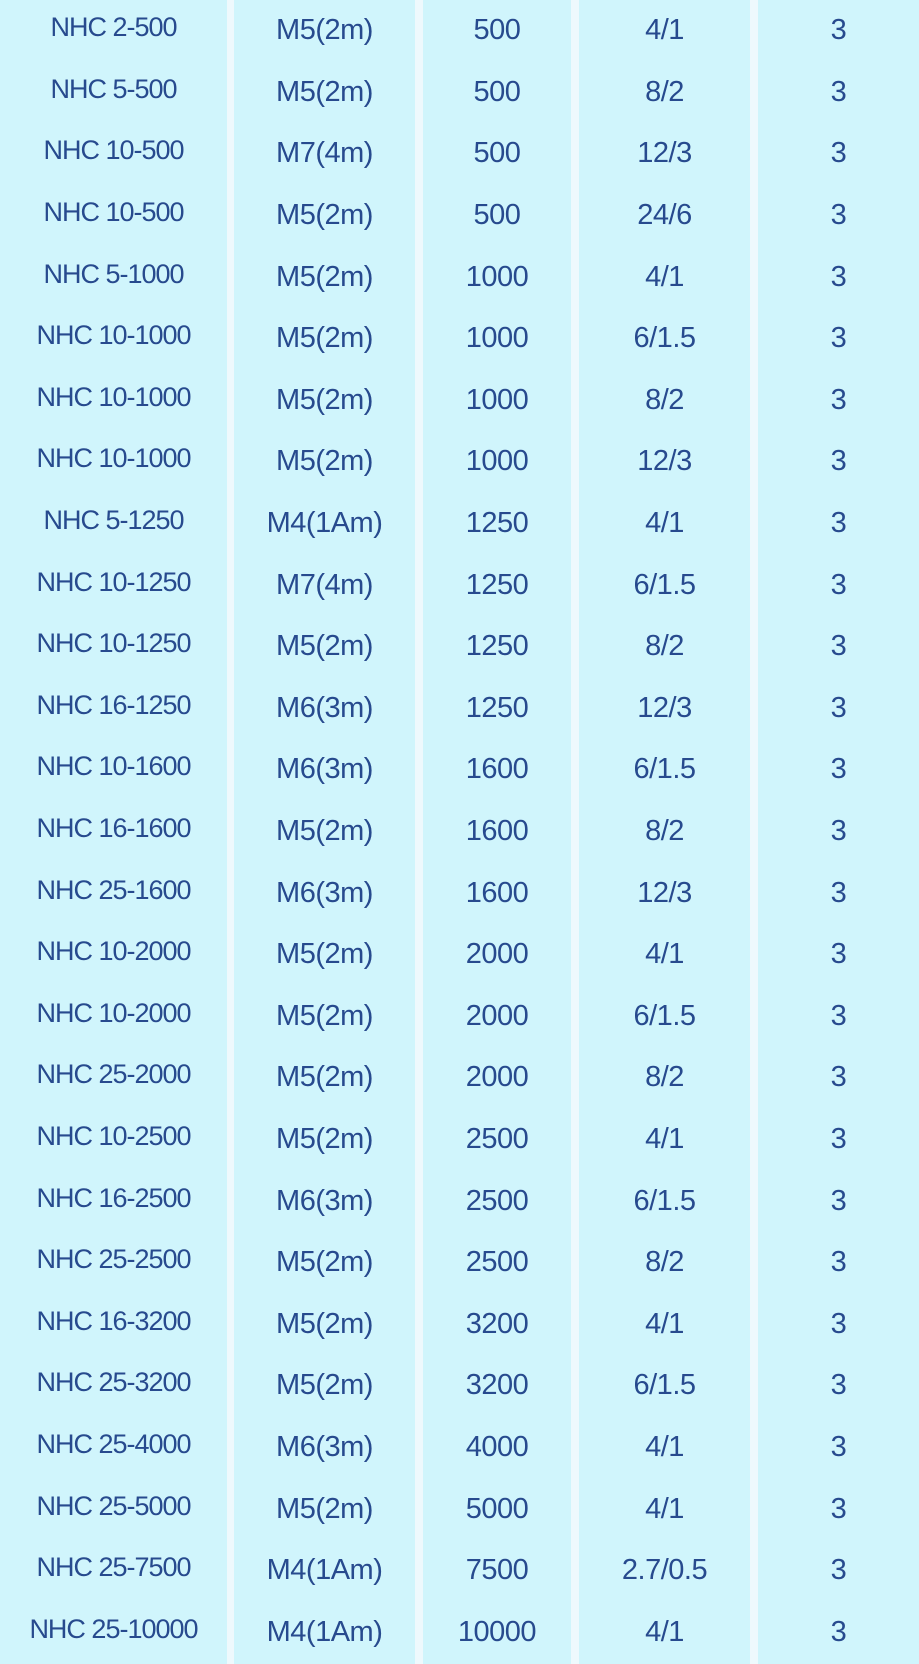 The image size is (919, 1664). I want to click on table-row: NHC 10-500 M5(2m) 500 24/6 3, so click(459, 216).